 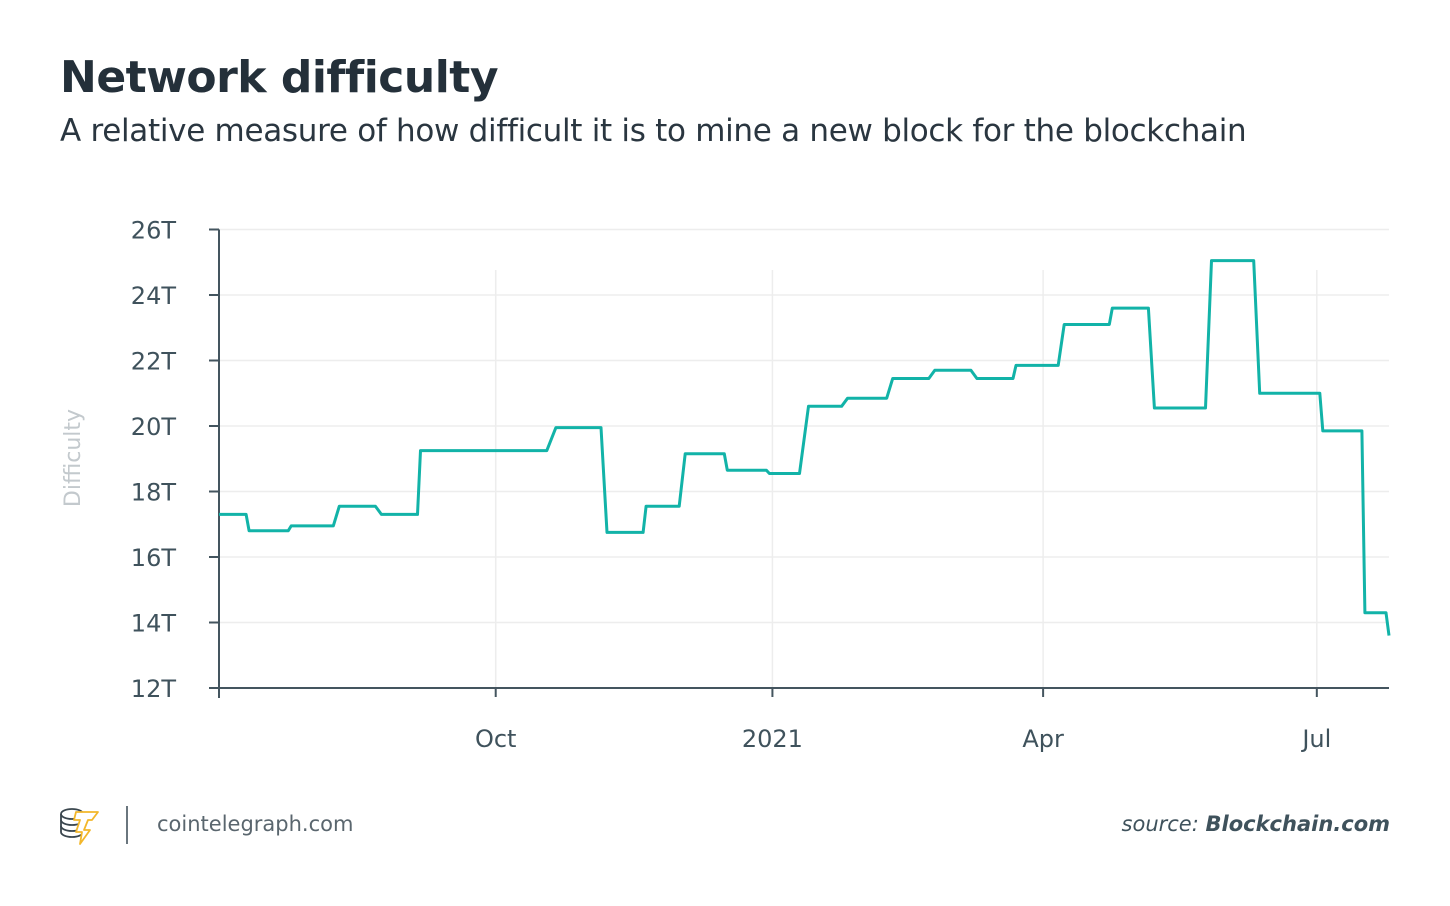 What do you see at coordinates (496, 739) in the screenshot?
I see `x-tick-label: Oct` at bounding box center [496, 739].